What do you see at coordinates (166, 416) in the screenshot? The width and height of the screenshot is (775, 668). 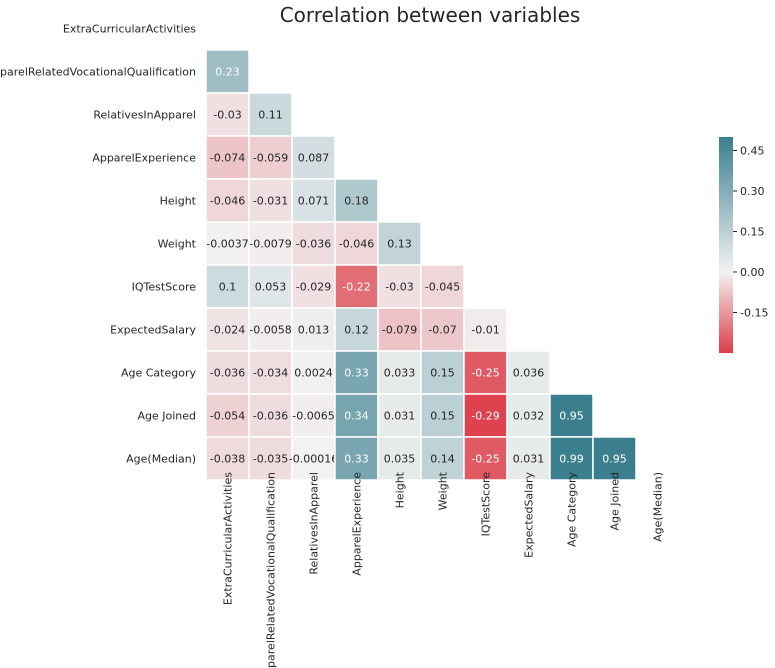 I see `row-tick-label: Age Joined` at bounding box center [166, 416].